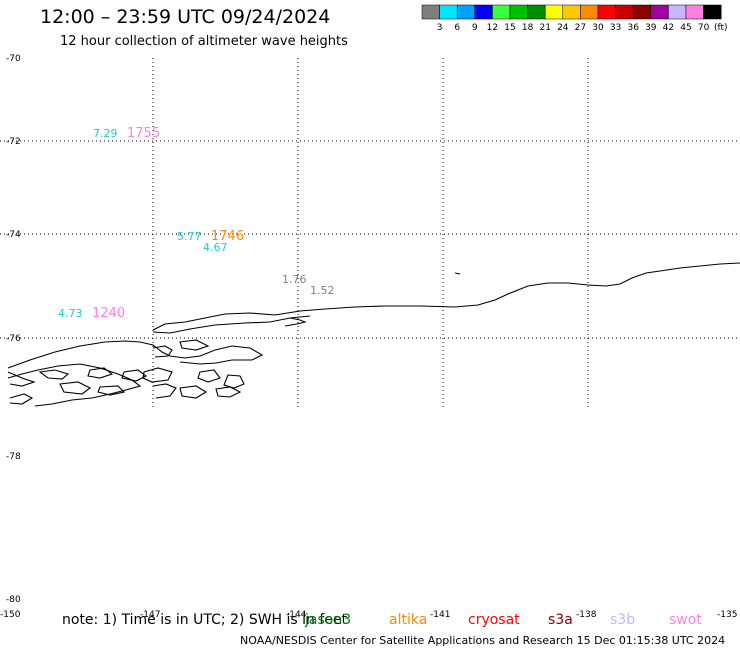 The height and width of the screenshot is (650, 740). What do you see at coordinates (328, 620) in the screenshot?
I see `satellite-legend-jason3: jason3` at bounding box center [328, 620].